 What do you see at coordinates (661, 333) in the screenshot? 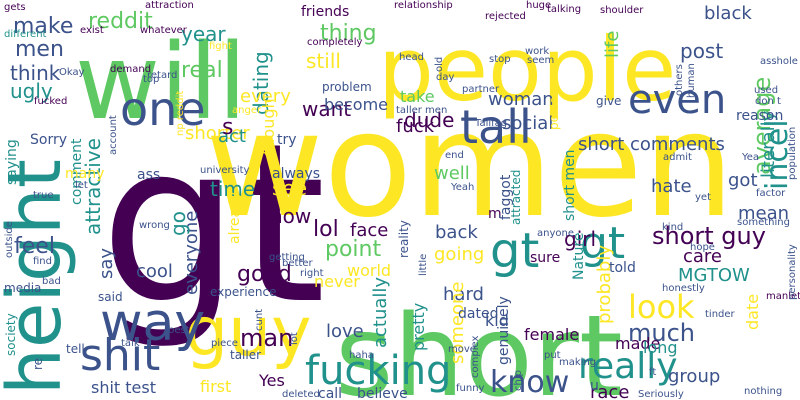
I see `word-much: much` at bounding box center [661, 333].